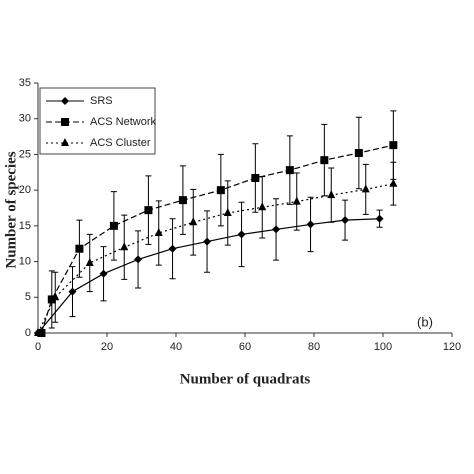 The height and width of the screenshot is (474, 474). I want to click on y-tick-label: 15, so click(25, 226).